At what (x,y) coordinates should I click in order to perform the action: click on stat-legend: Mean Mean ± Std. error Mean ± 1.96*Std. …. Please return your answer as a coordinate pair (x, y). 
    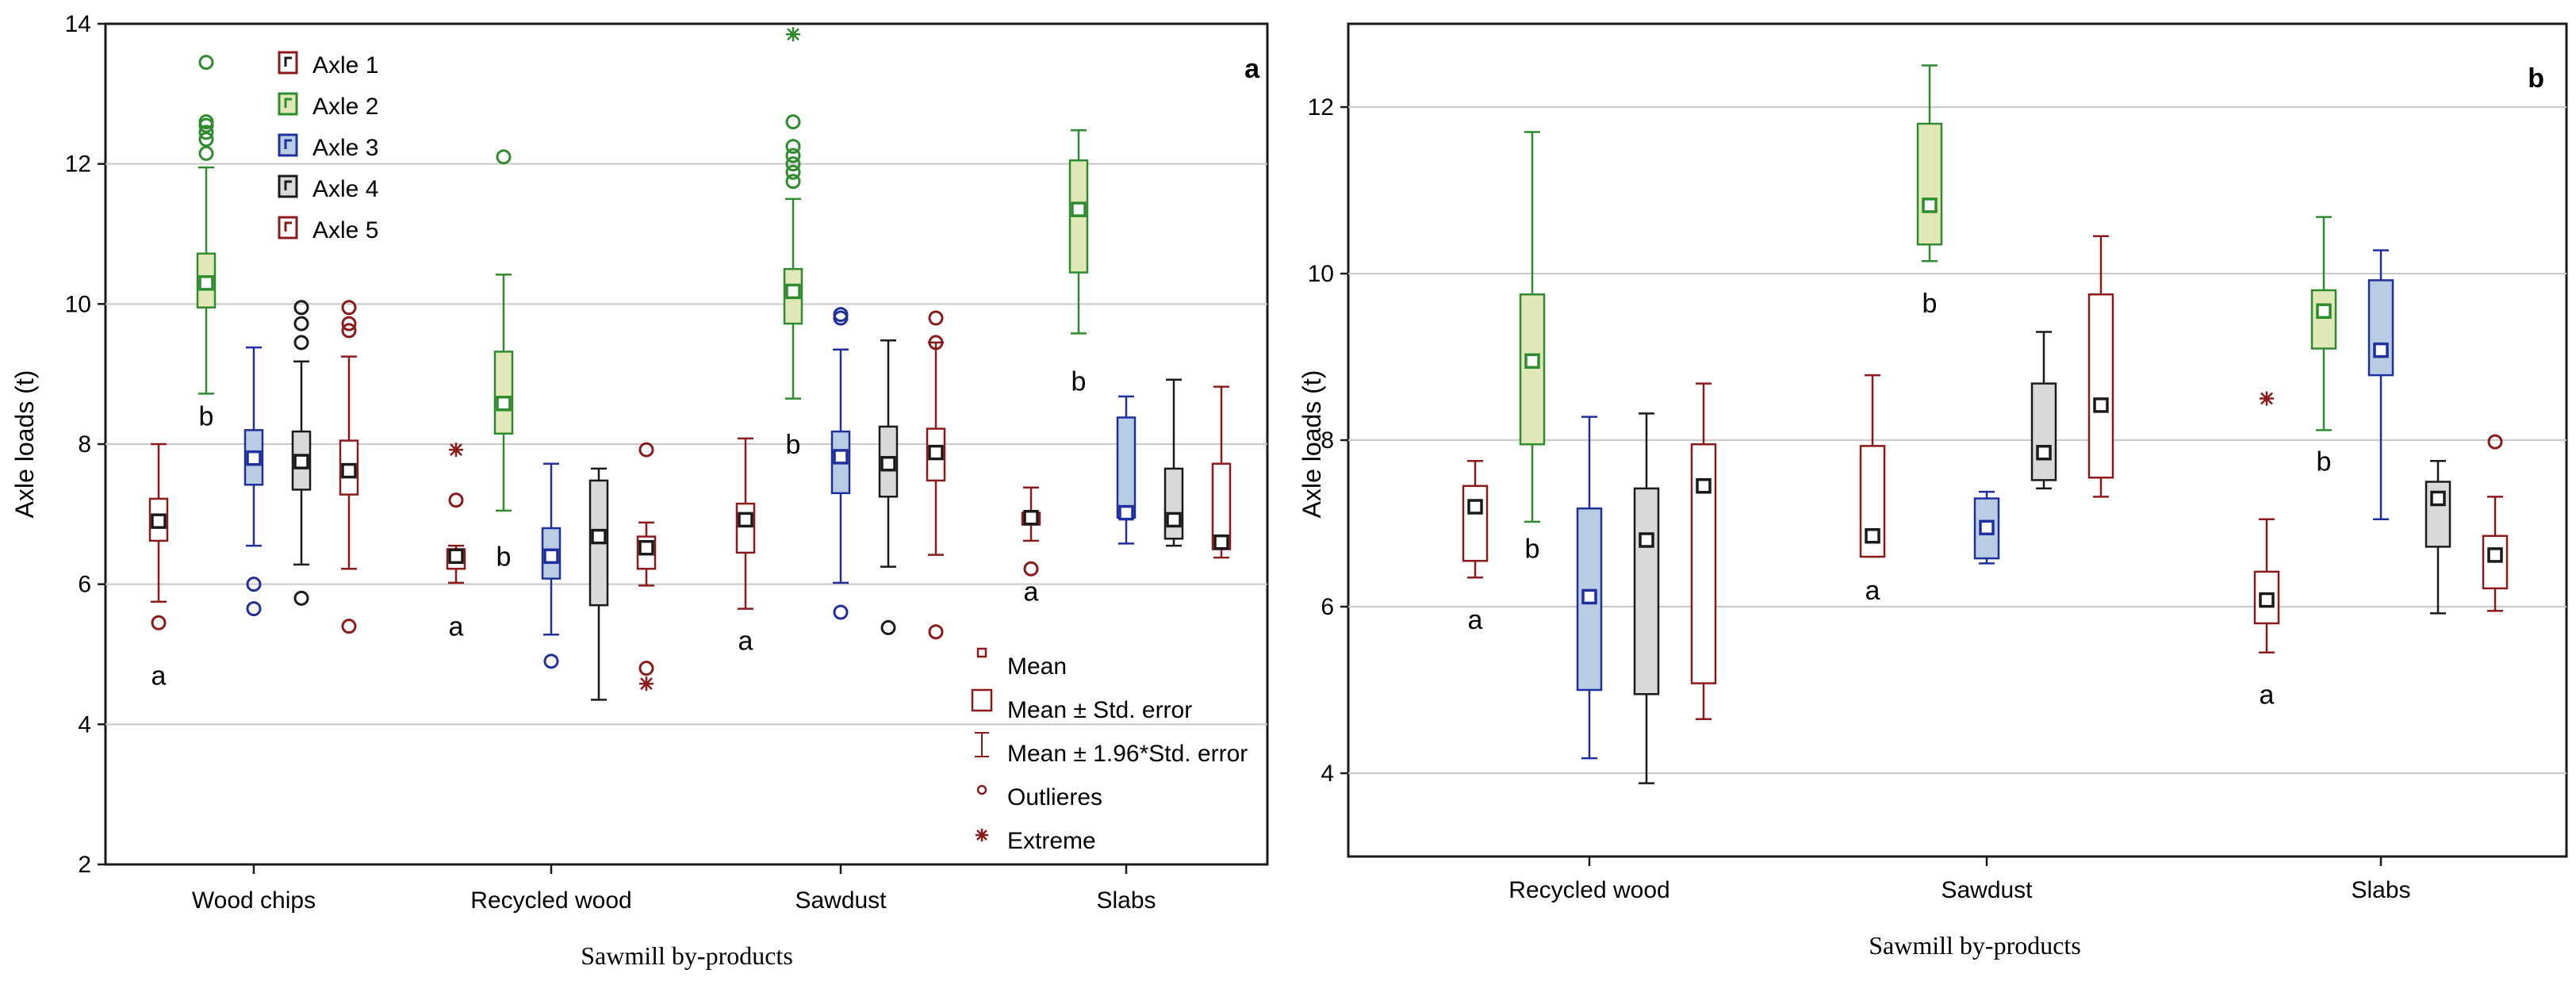
    Looking at the image, I should click on (1109, 750).